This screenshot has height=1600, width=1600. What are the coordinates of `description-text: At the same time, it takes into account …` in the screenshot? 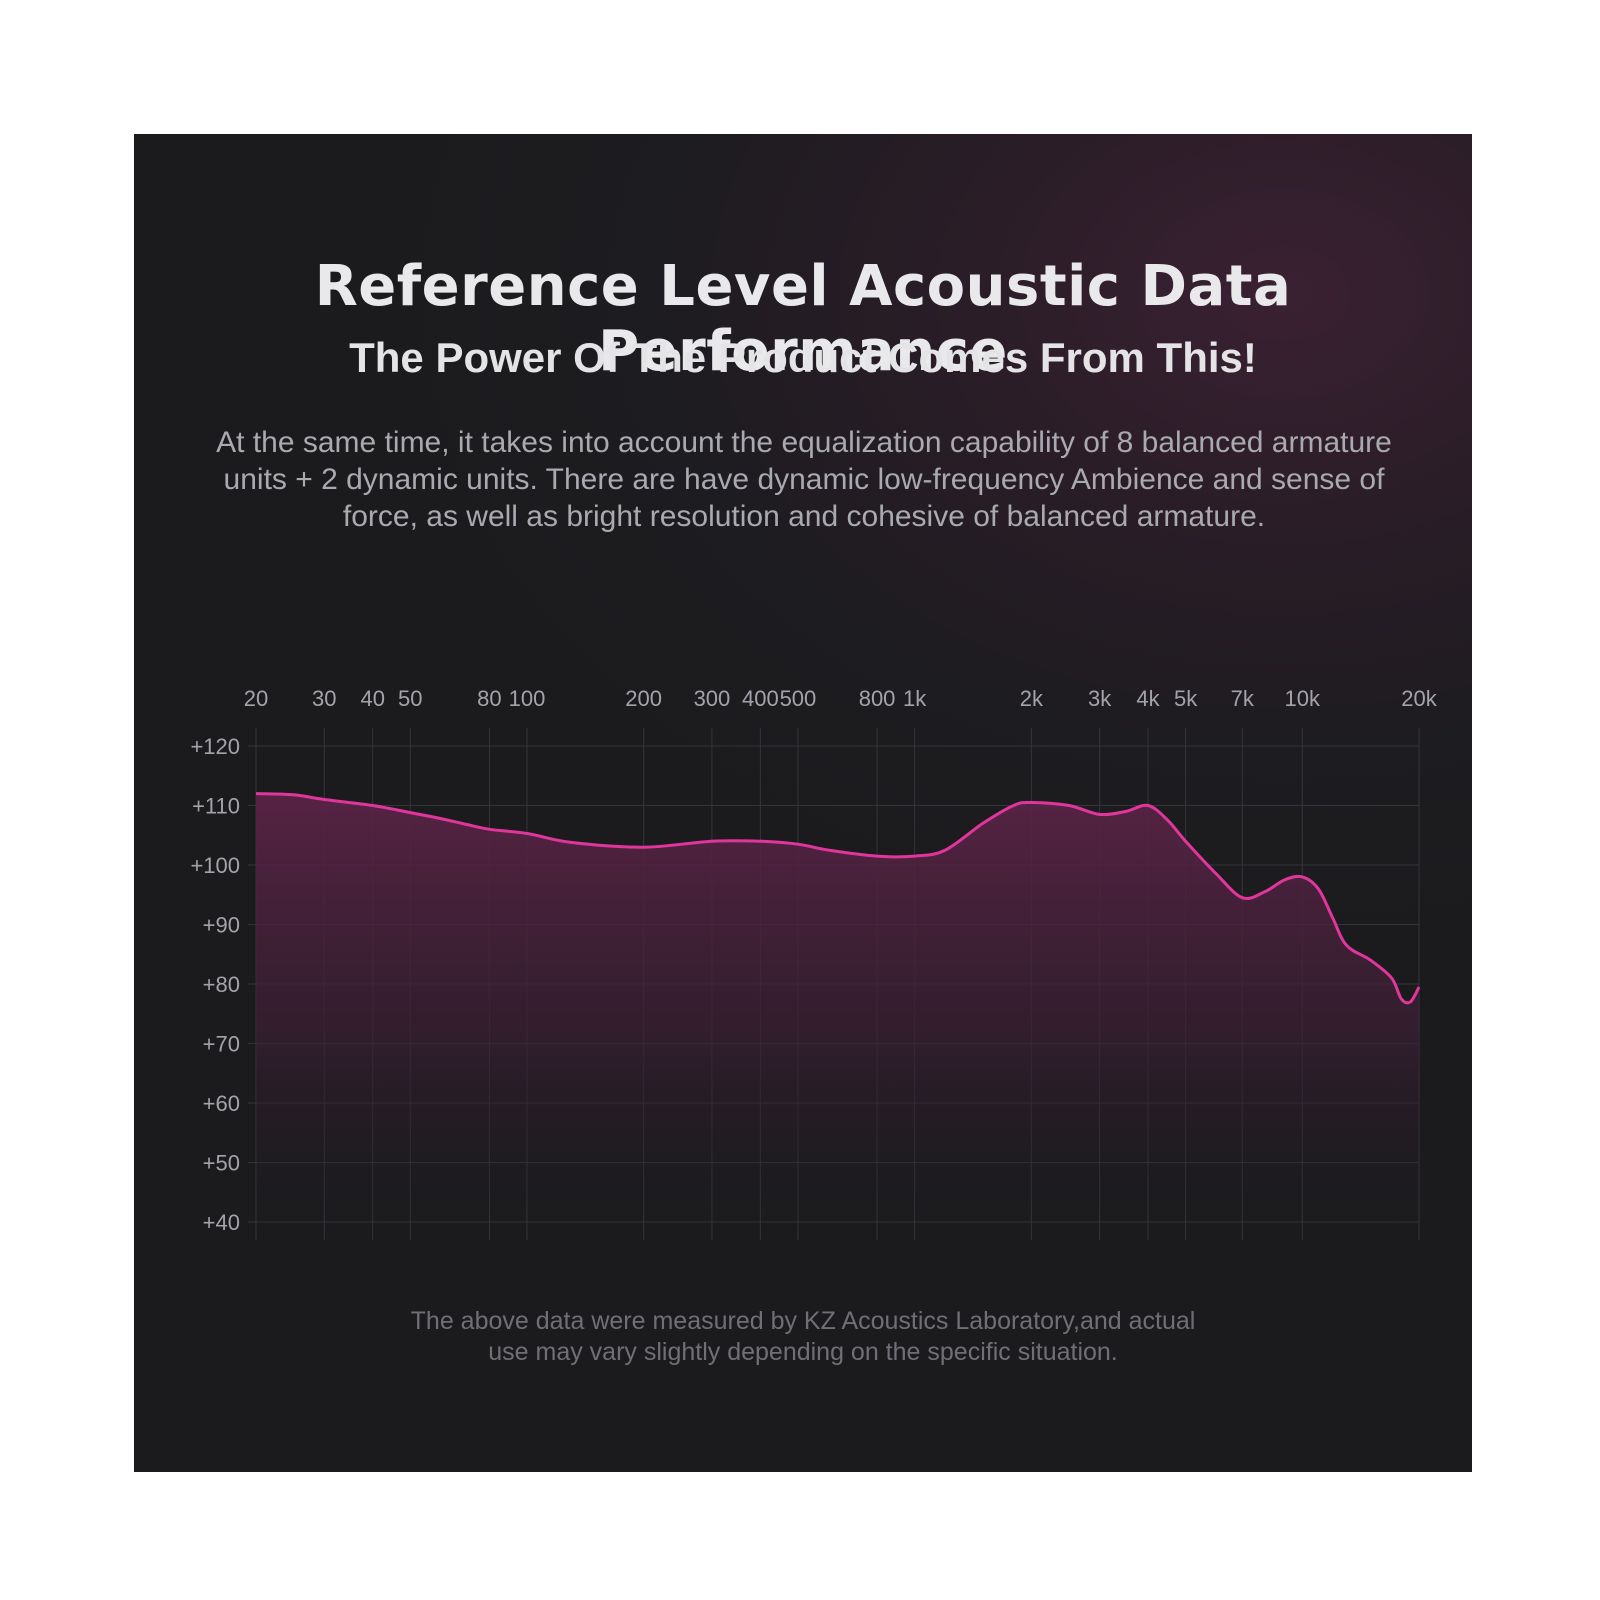 It's located at (804, 479).